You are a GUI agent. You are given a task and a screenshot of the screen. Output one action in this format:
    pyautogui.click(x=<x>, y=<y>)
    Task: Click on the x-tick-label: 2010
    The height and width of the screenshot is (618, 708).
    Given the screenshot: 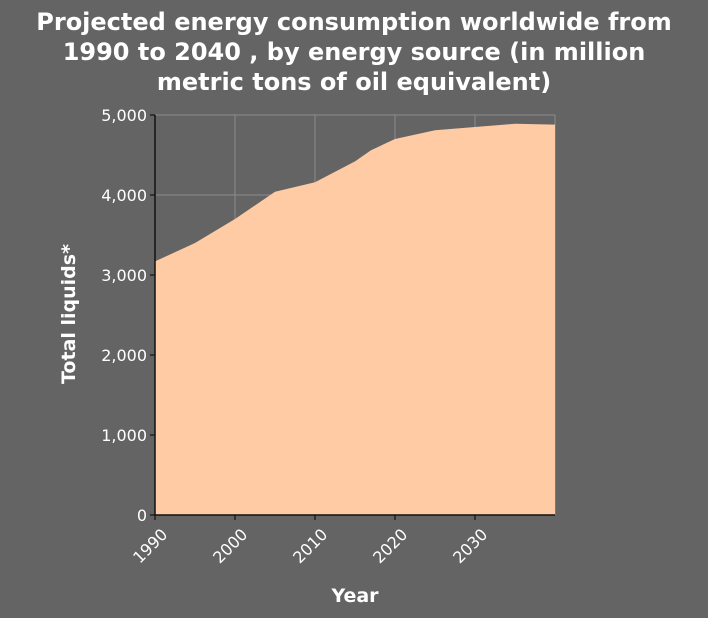 What is the action you would take?
    pyautogui.click(x=310, y=546)
    